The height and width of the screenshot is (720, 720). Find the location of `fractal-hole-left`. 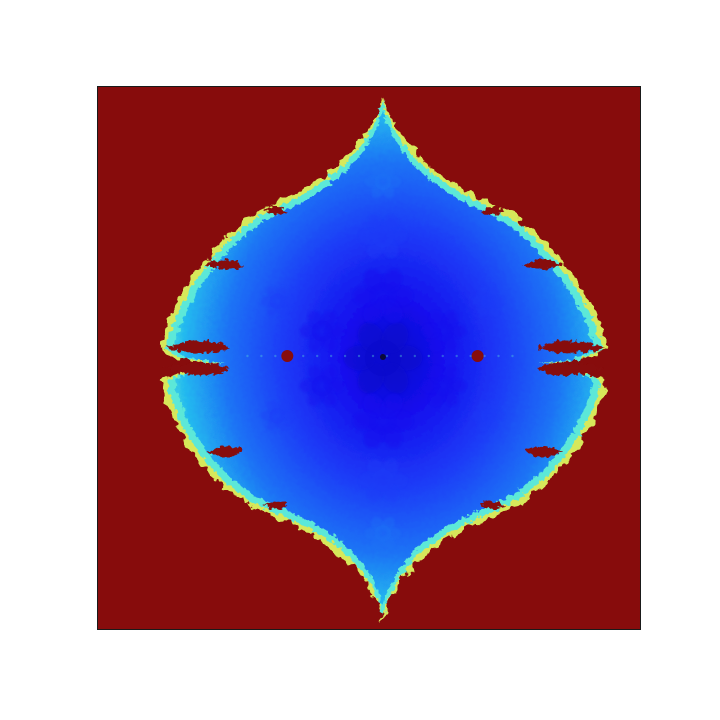

fractal-hole-left is located at coordinates (287, 356).